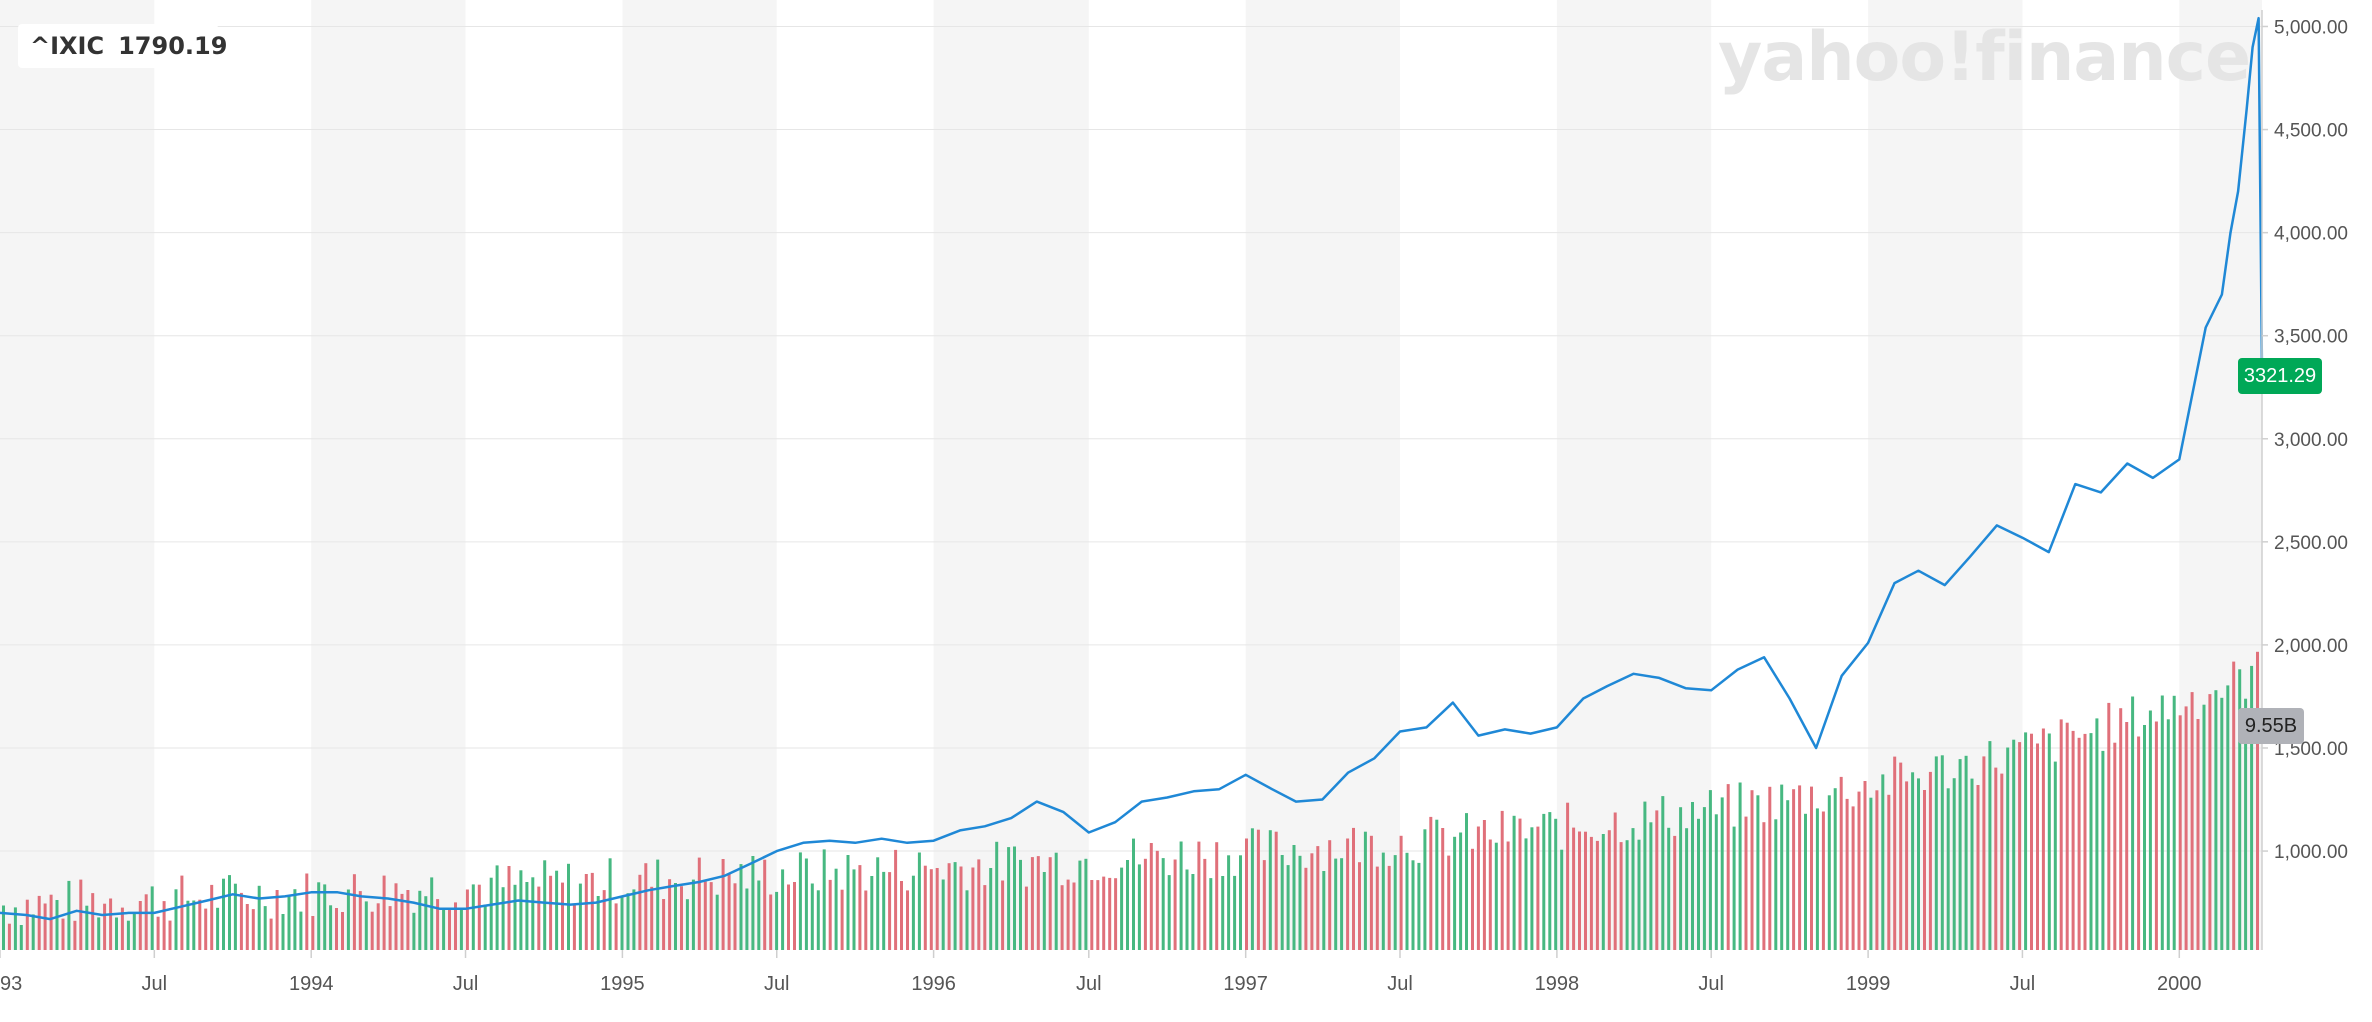  I want to click on volume-badge: 9.55B, so click(2271, 726).